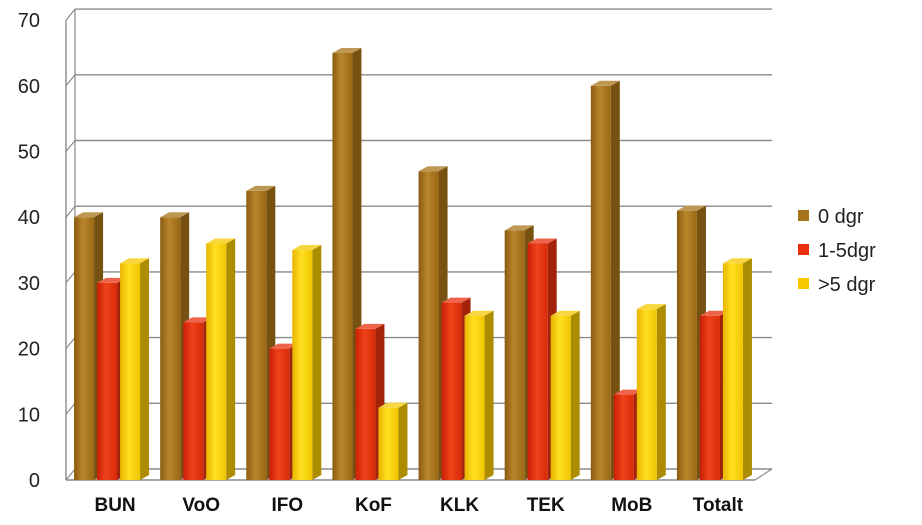 The width and height of the screenshot is (922, 525). I want to click on legend-item: 0 dgr, so click(831, 217).